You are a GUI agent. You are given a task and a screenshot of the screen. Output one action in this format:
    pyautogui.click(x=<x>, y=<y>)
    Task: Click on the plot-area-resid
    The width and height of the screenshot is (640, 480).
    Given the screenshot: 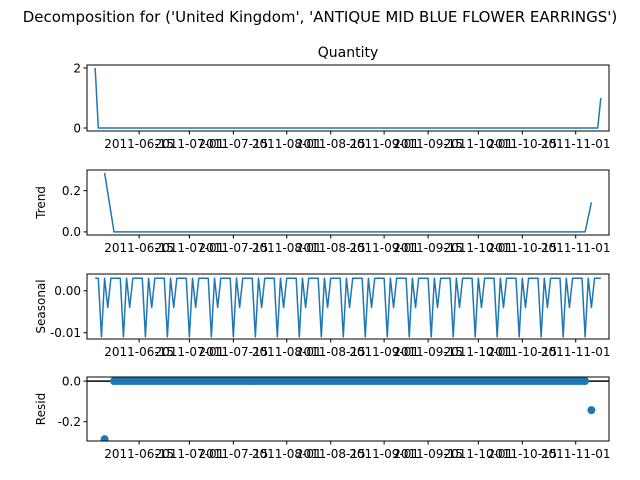 What is the action you would take?
    pyautogui.click(x=348, y=409)
    